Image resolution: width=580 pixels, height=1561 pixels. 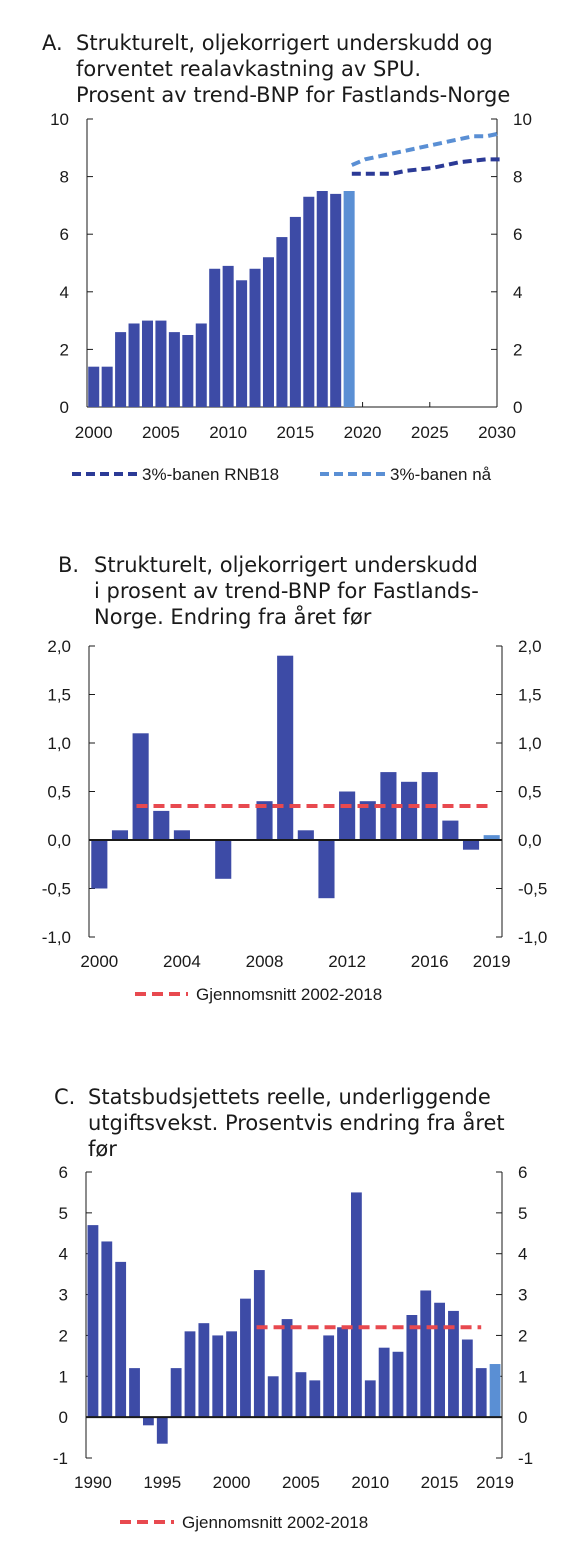 I want to click on y-tick-label: 1, so click(x=522, y=1376).